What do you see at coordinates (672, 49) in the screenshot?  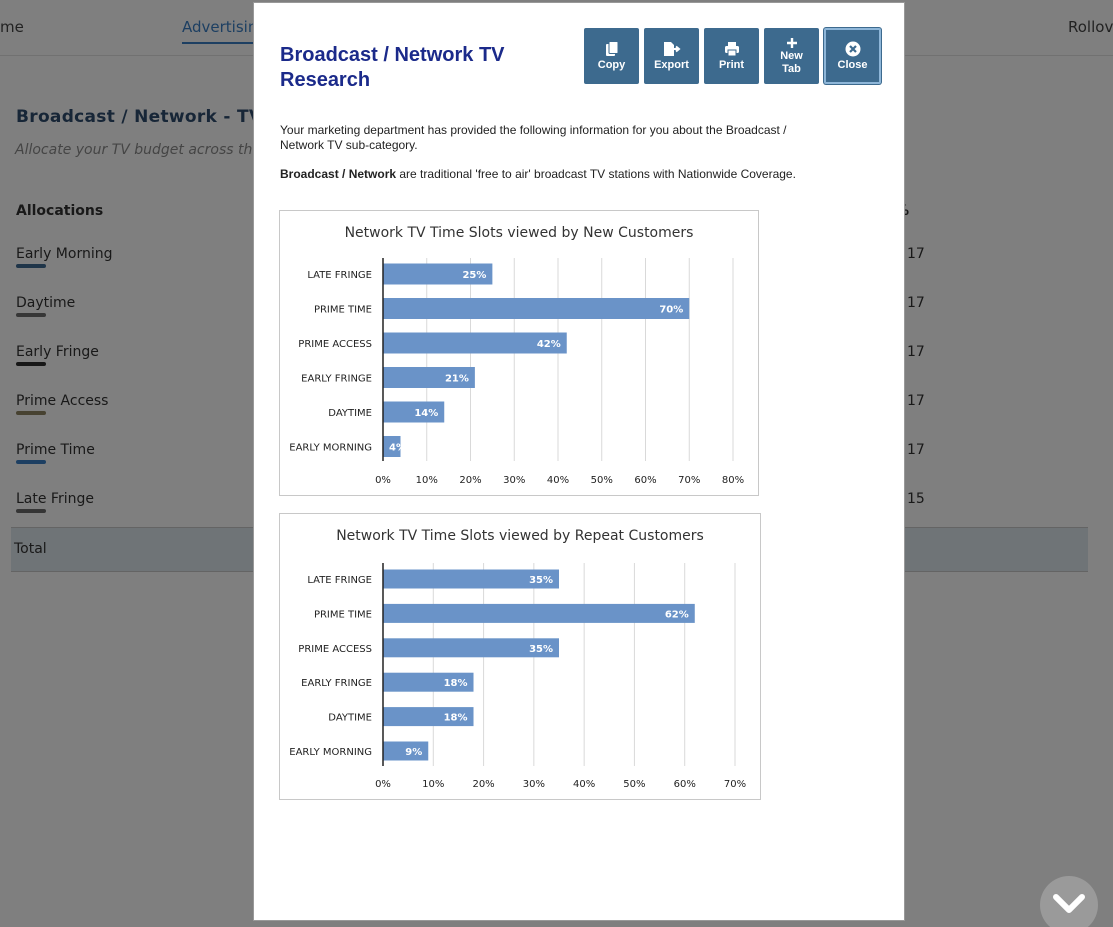 I see `export-icon` at bounding box center [672, 49].